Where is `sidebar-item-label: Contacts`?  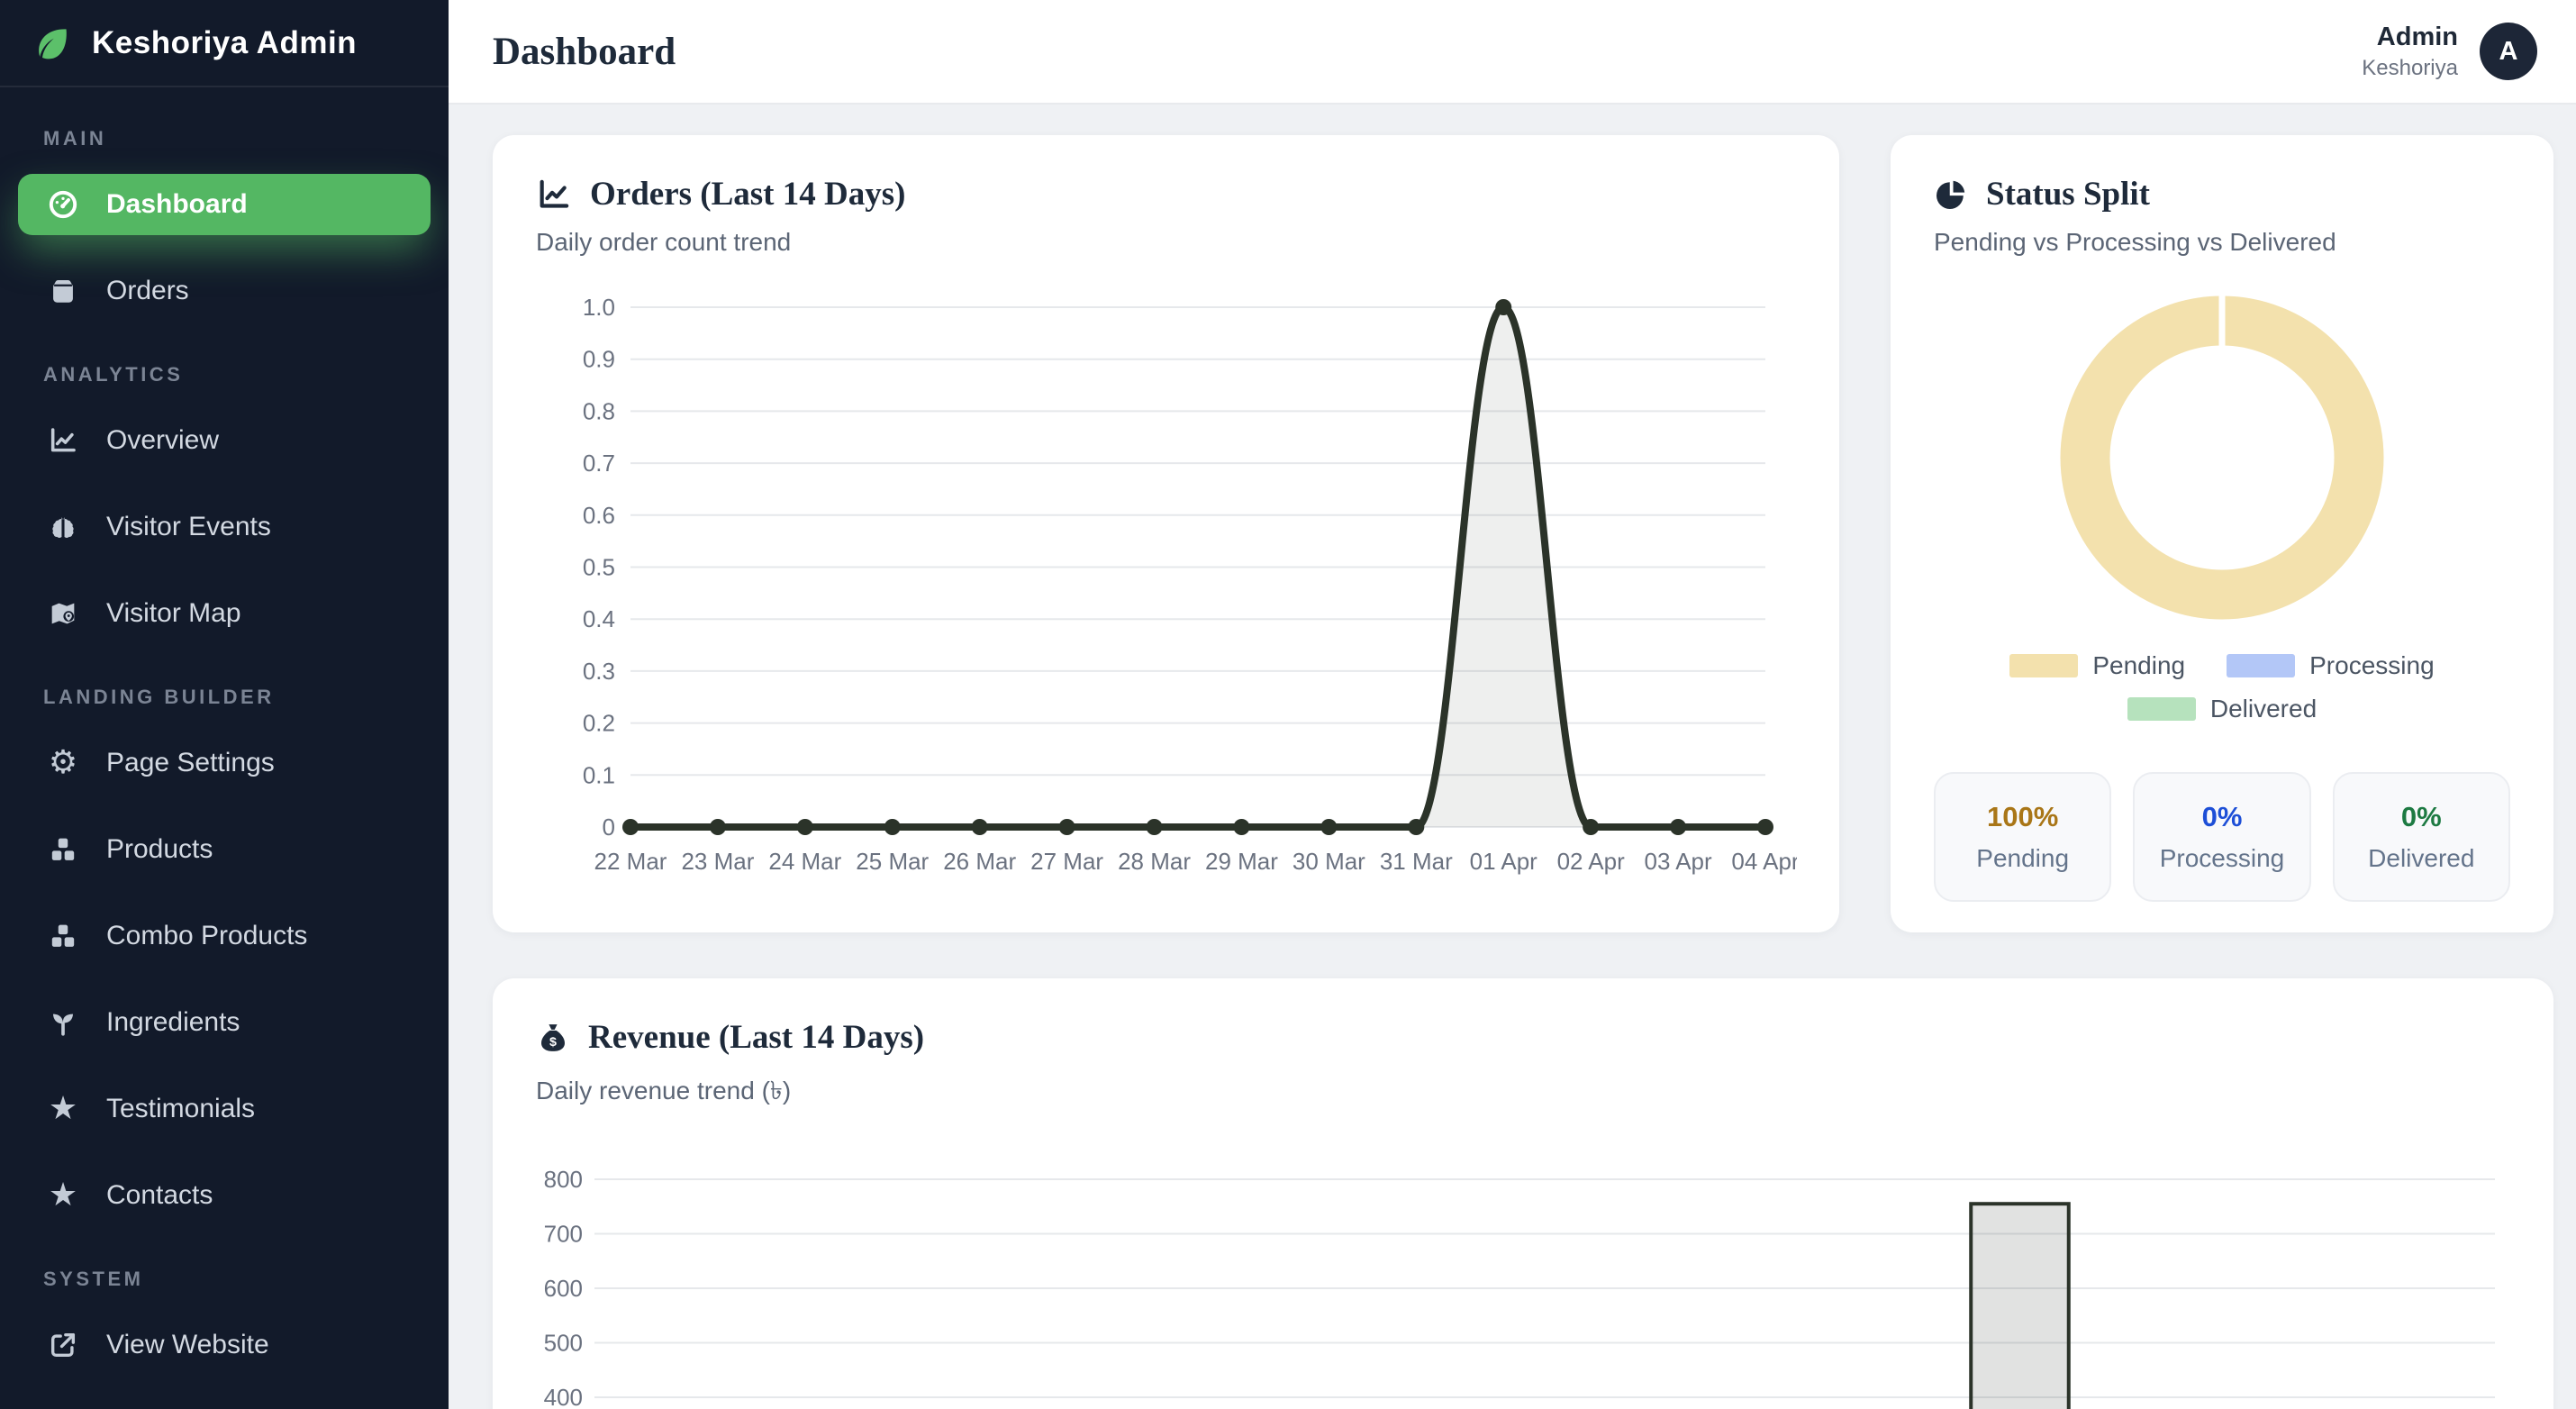 sidebar-item-label: Contacts is located at coordinates (159, 1195).